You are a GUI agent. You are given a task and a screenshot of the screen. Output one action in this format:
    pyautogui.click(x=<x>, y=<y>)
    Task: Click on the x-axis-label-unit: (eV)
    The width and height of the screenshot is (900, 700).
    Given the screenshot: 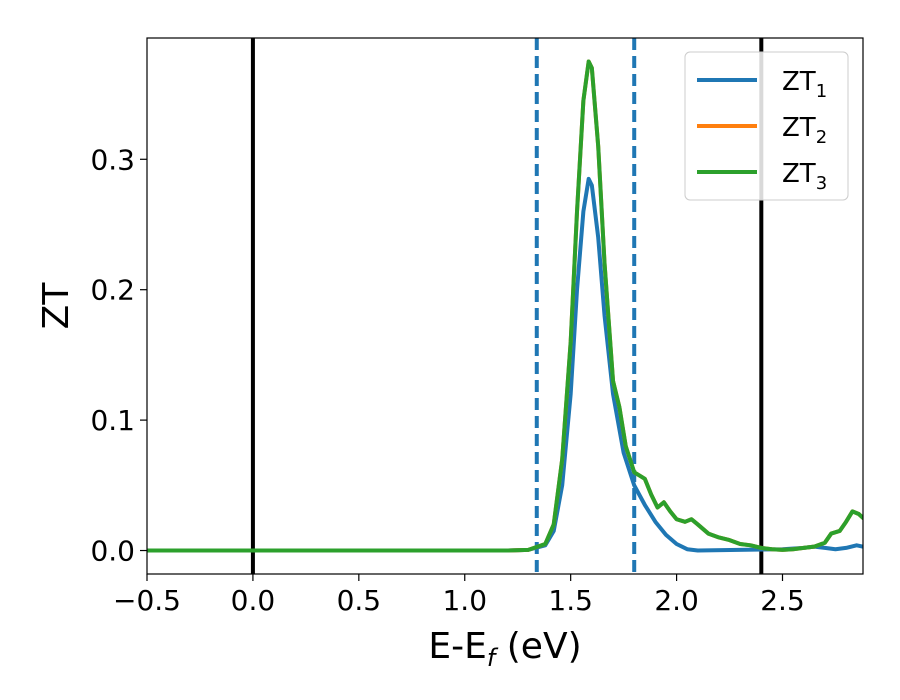 What is the action you would take?
    pyautogui.click(x=538, y=646)
    